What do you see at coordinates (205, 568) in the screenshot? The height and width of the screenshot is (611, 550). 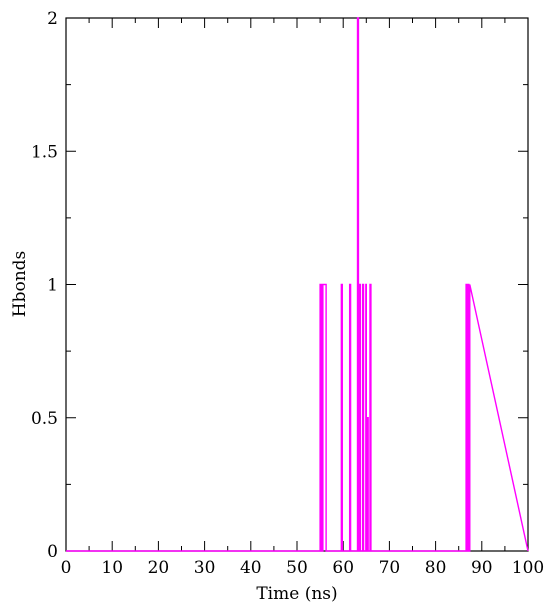 I see `x-tick-label: 30` at bounding box center [205, 568].